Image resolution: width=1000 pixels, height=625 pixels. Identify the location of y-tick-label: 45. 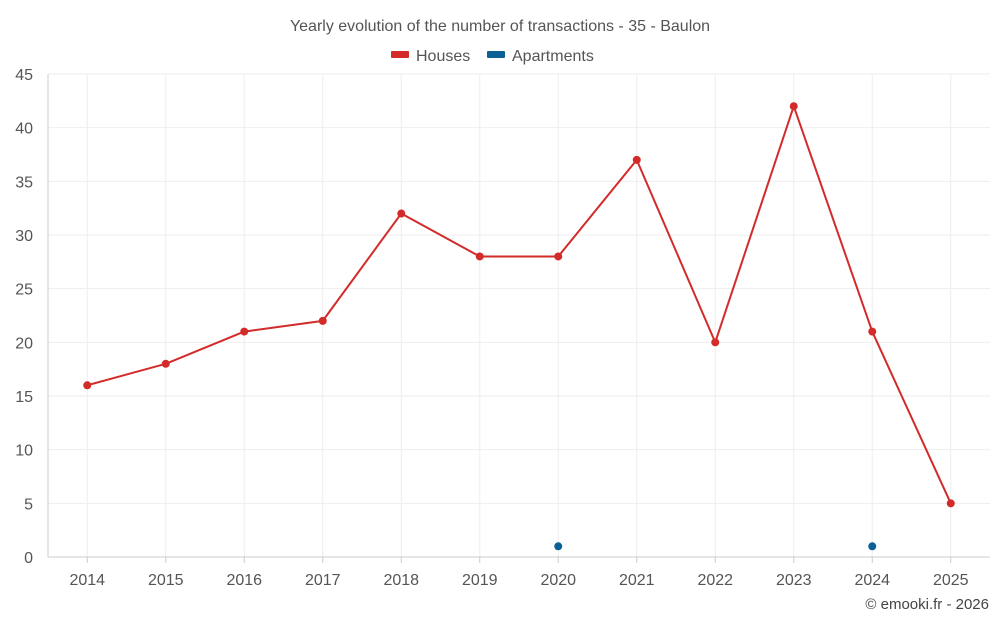
(24, 75).